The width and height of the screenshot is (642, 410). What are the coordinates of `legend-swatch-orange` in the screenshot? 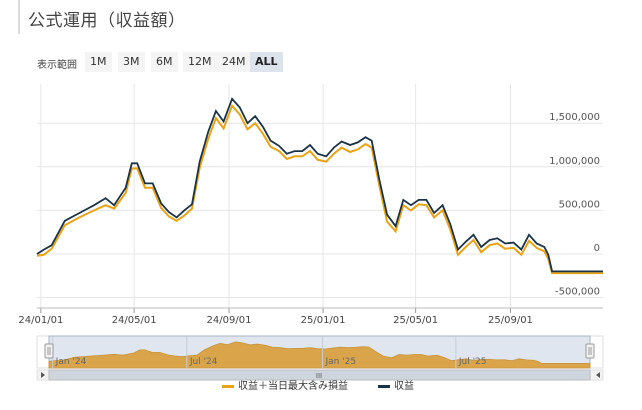 It's located at (228, 386).